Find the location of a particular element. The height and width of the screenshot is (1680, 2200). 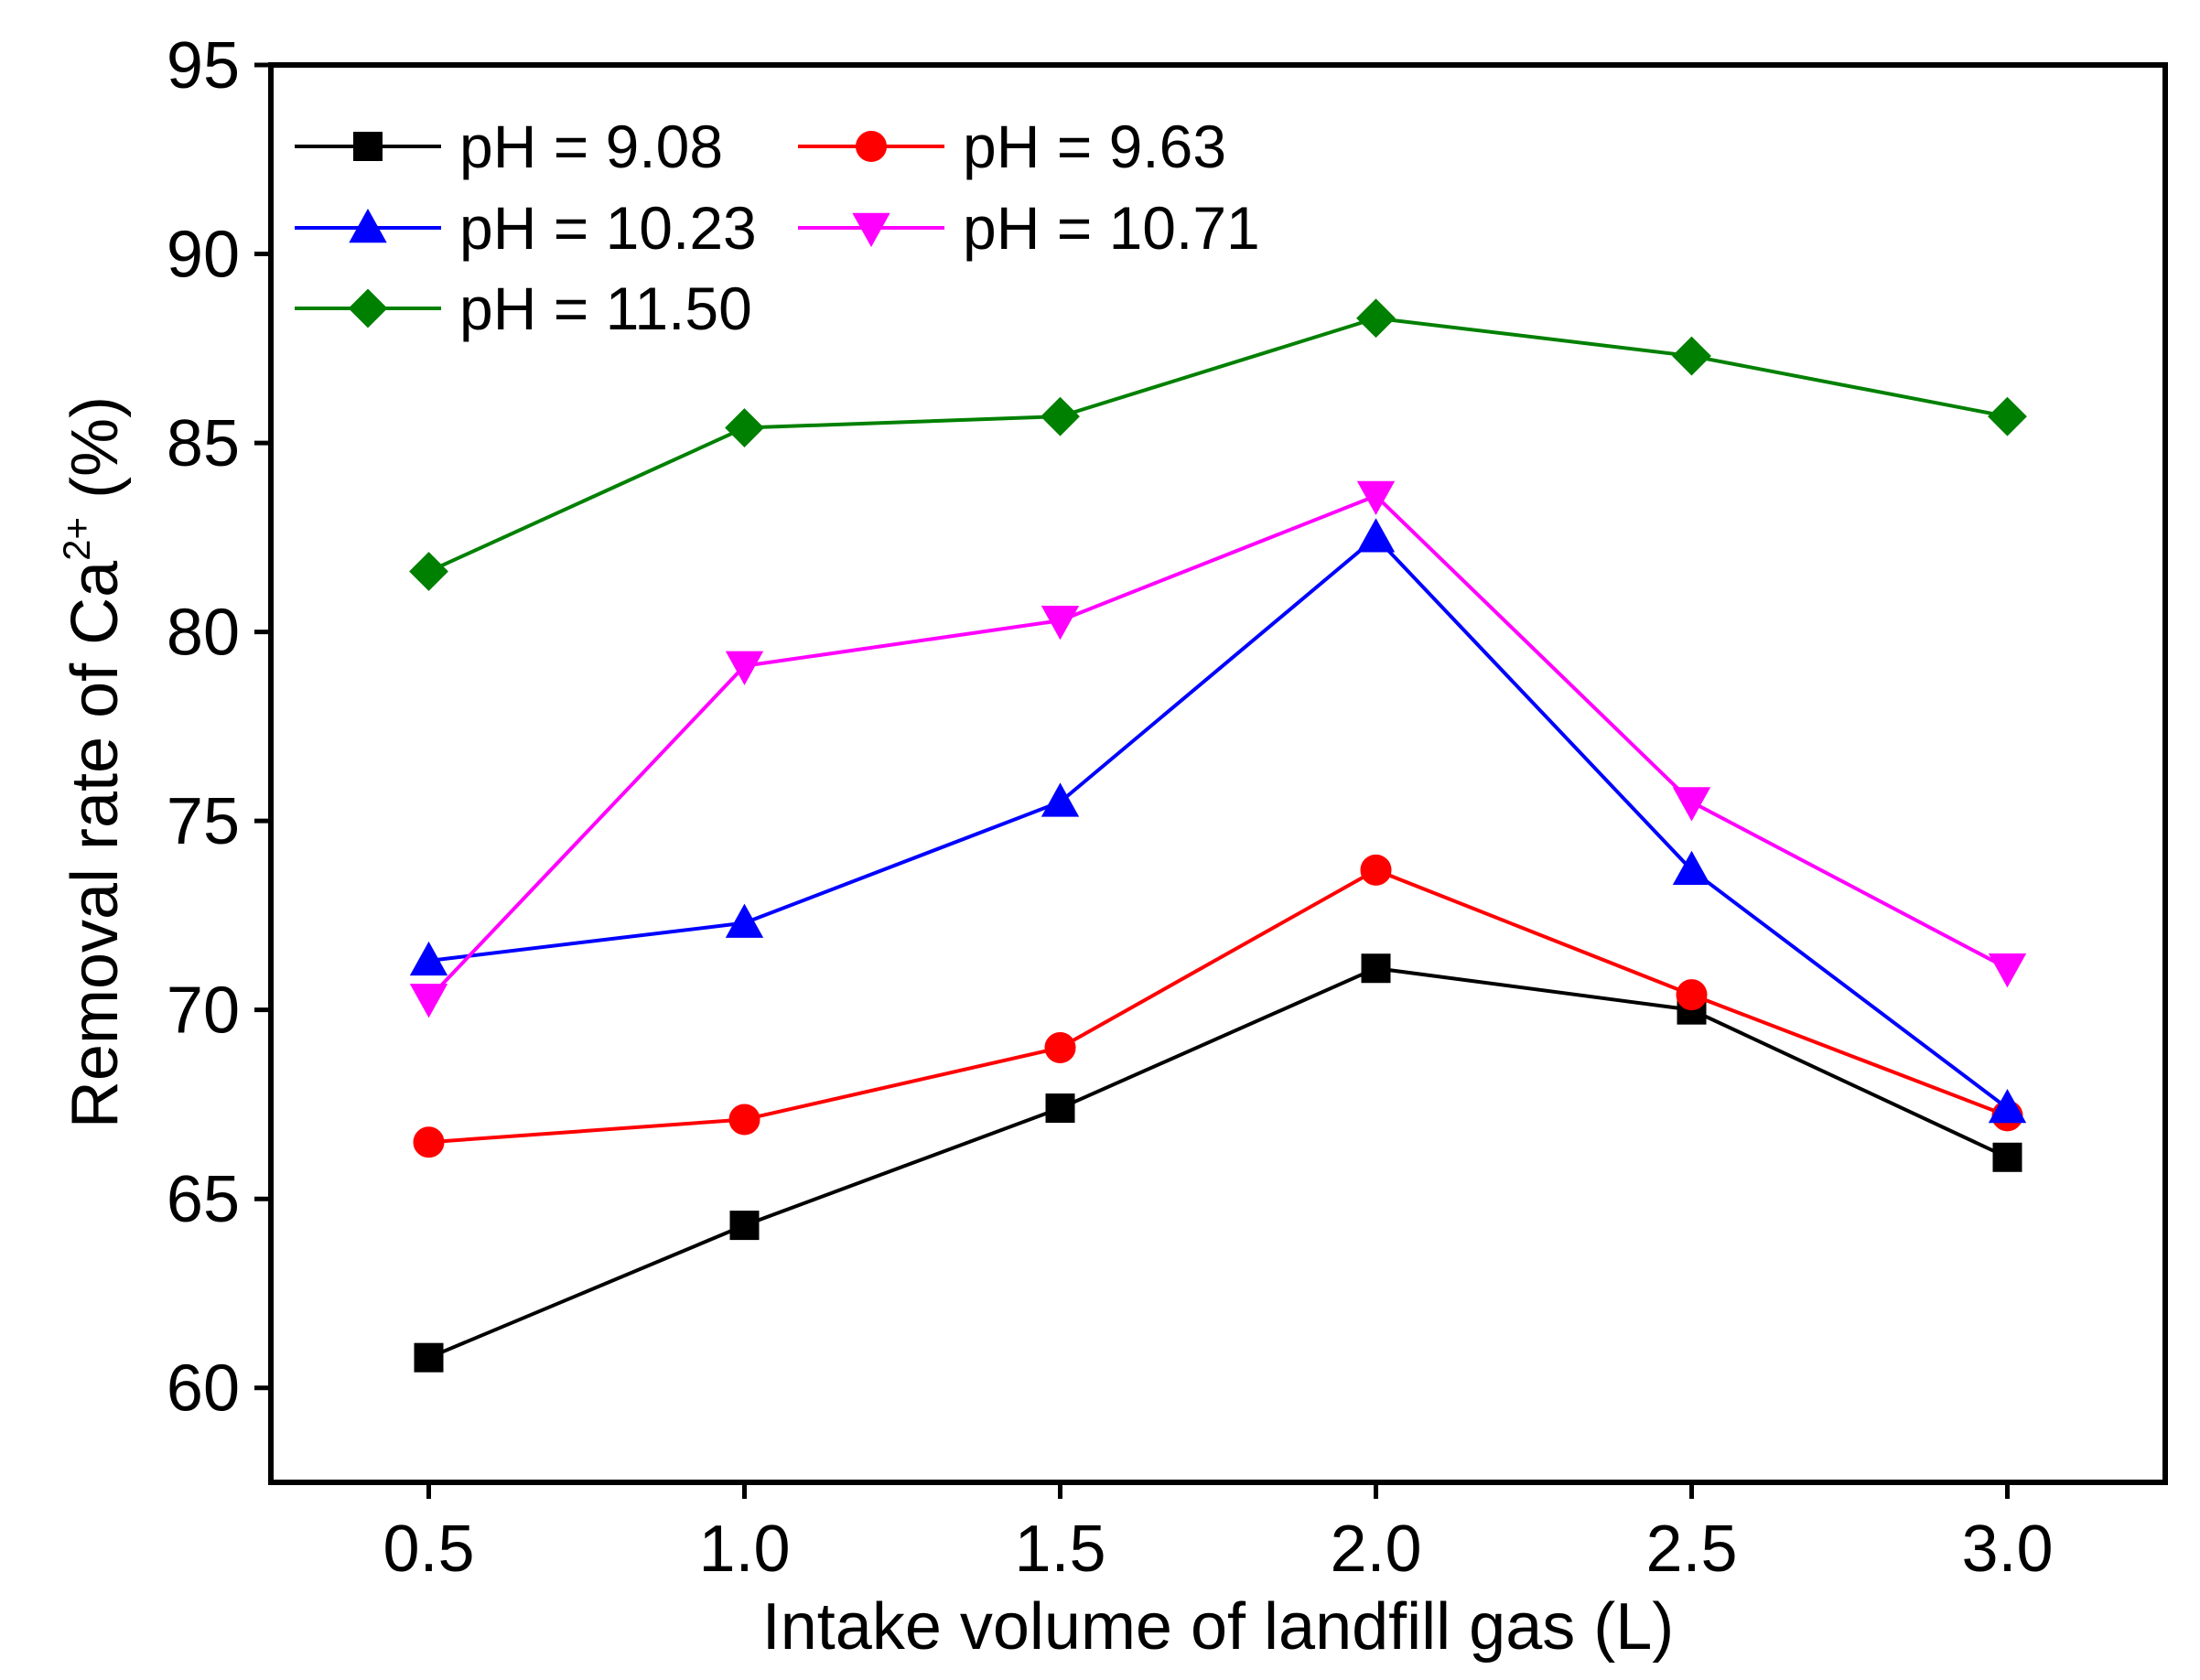

y-tick-label: 70 is located at coordinates (203, 1011).